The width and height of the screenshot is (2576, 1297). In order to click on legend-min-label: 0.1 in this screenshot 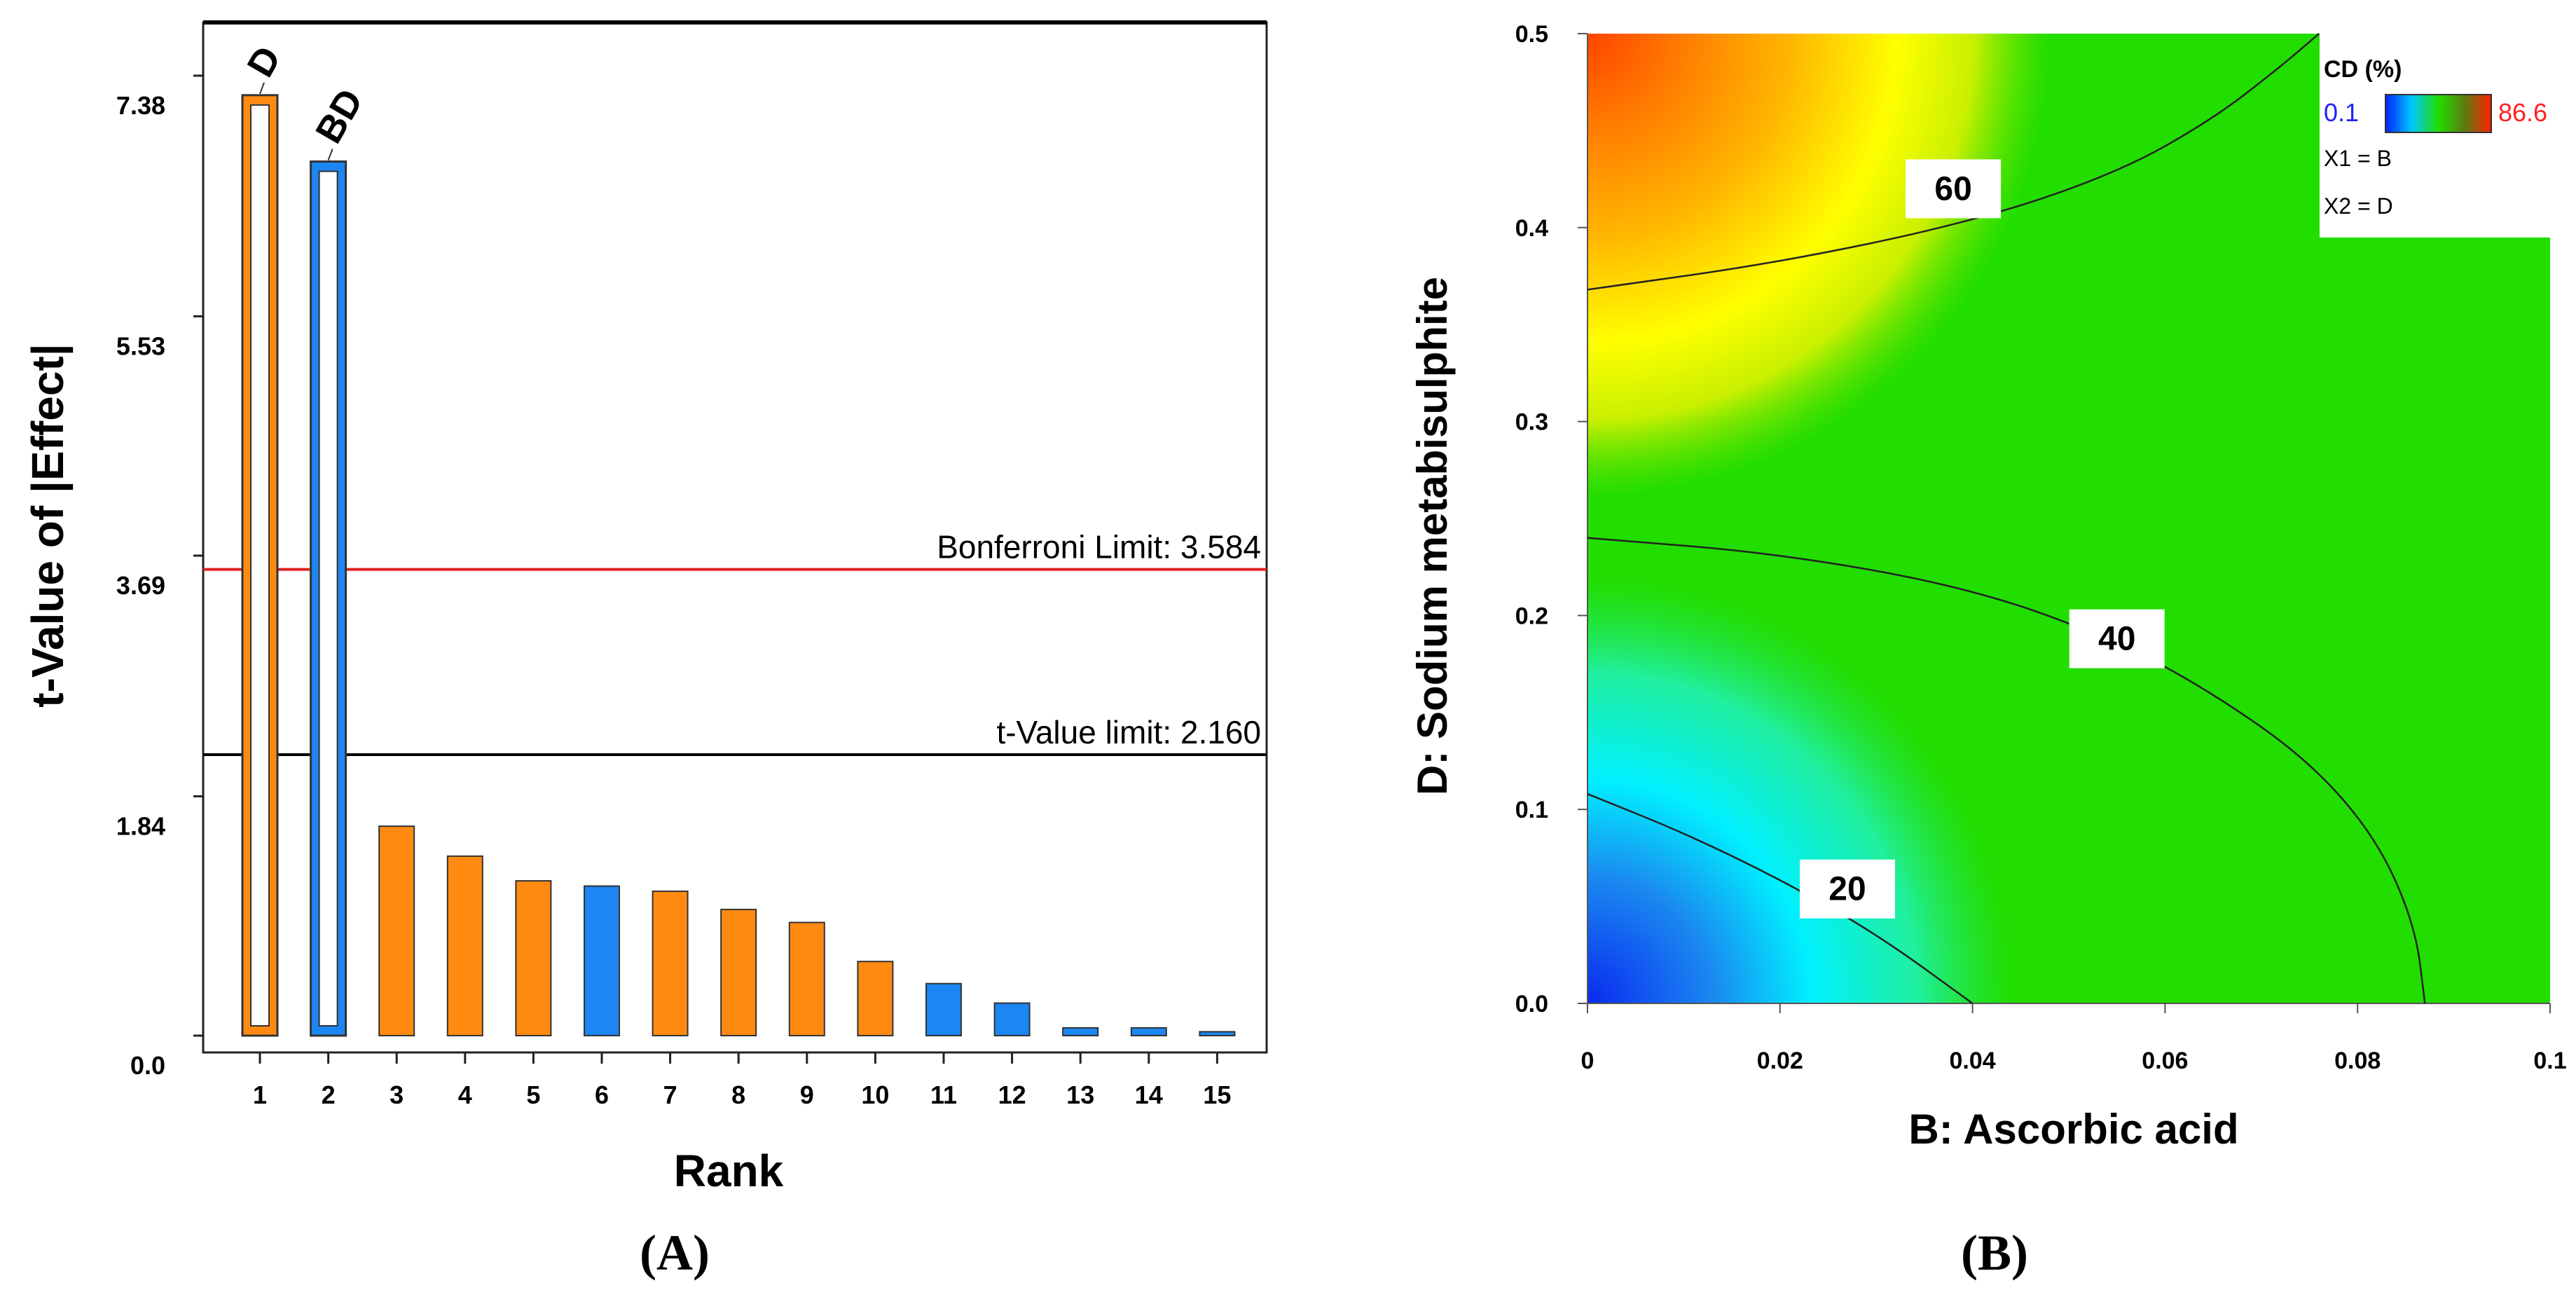, I will do `click(2341, 112)`.